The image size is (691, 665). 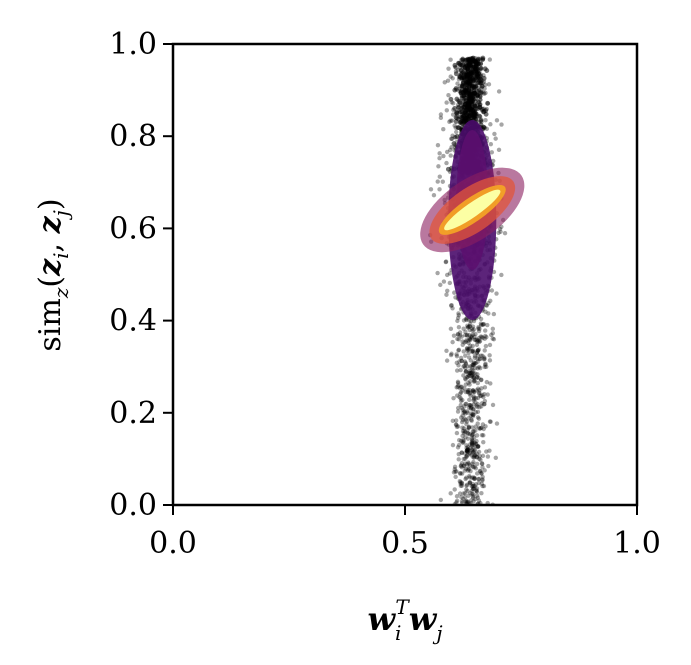 What do you see at coordinates (133, 505) in the screenshot?
I see `y-tick-label: 0.0` at bounding box center [133, 505].